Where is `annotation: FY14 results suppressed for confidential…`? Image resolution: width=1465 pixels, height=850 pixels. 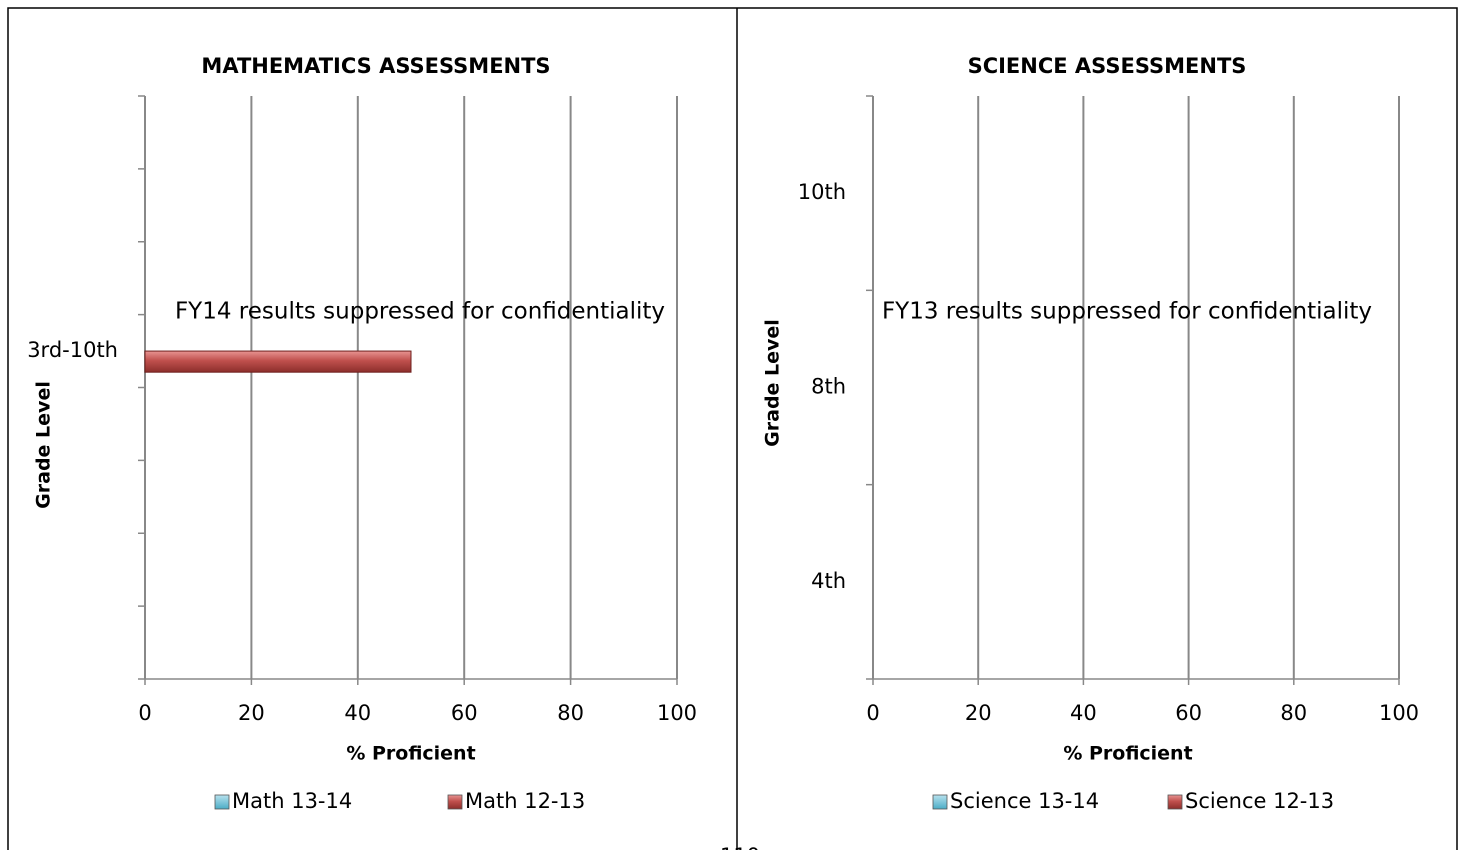 annotation: FY14 results suppressed for confidential… is located at coordinates (420, 312).